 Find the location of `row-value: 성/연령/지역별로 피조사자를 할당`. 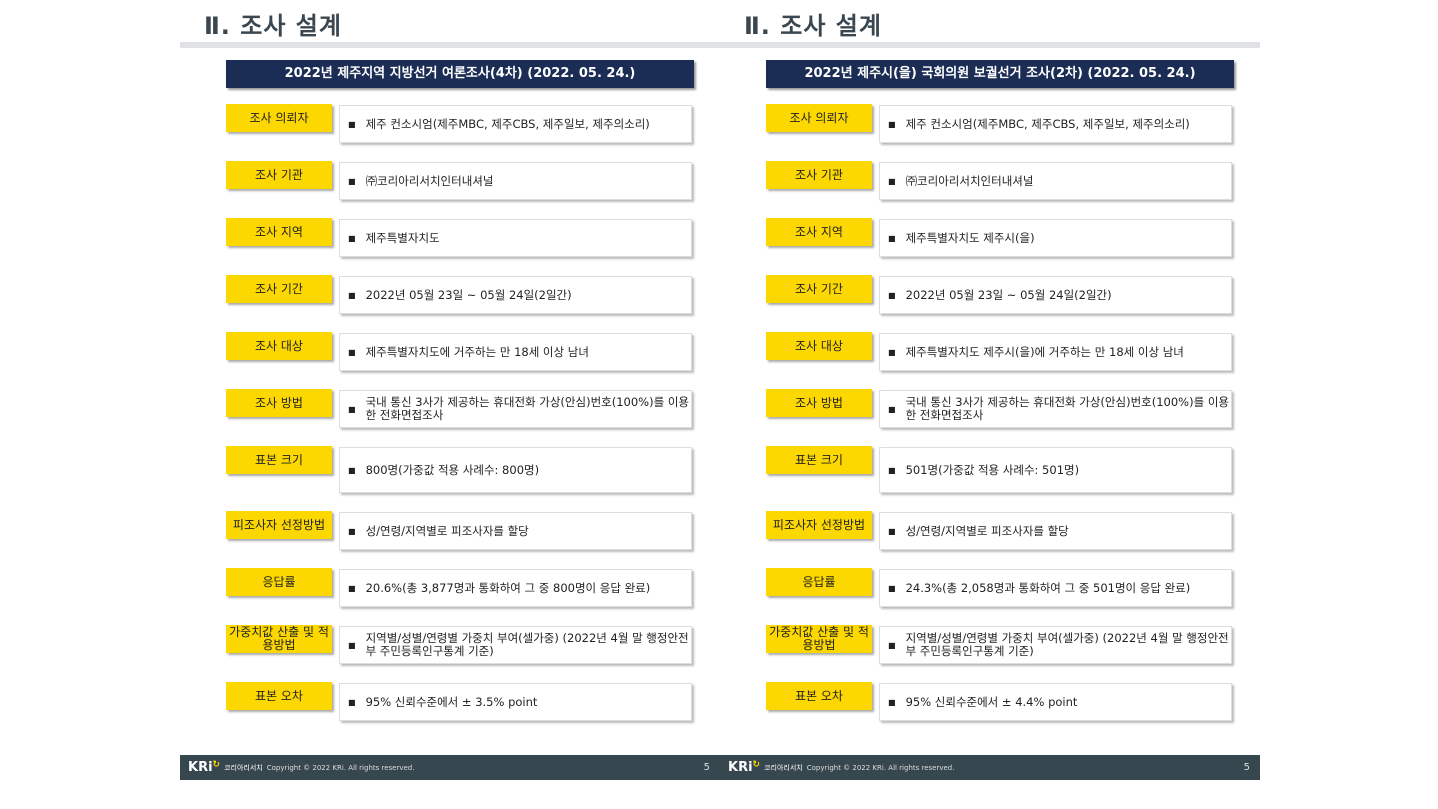

row-value: 성/연령/지역별로 피조사자를 할당 is located at coordinates (987, 530).